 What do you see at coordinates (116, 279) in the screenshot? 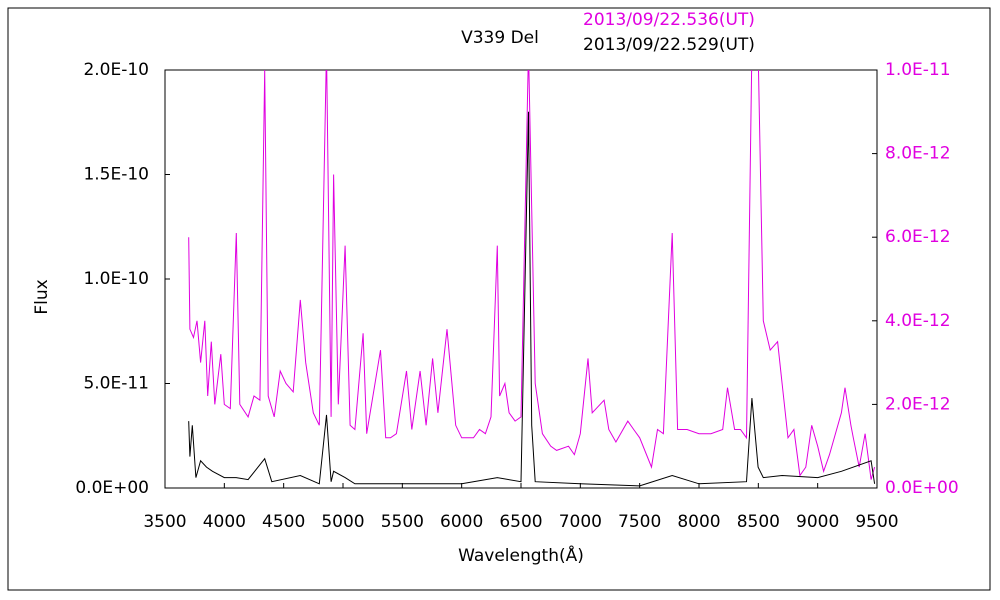
I see `y-tick-label: 1.0E-10` at bounding box center [116, 279].